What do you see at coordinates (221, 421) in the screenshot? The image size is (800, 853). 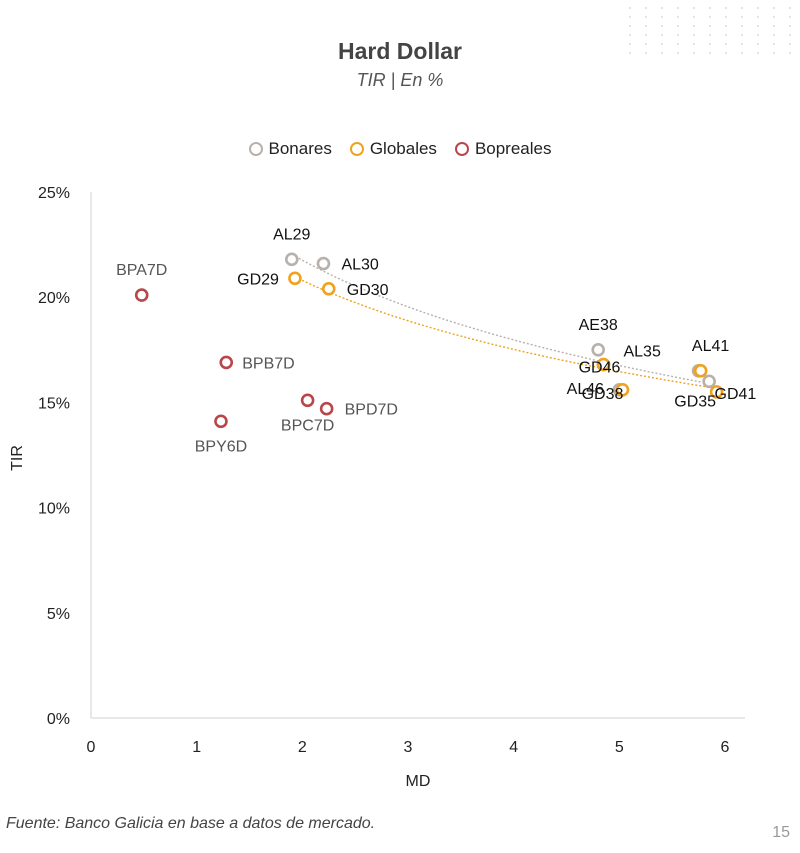 I see `data-point-bpy6d` at bounding box center [221, 421].